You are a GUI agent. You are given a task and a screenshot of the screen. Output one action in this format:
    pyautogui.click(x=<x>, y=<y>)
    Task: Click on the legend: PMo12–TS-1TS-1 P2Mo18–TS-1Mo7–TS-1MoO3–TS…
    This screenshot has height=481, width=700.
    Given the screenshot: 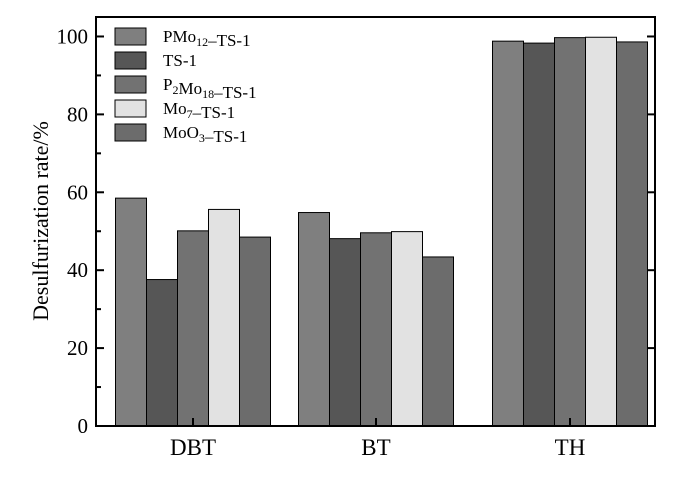 What is the action you would take?
    pyautogui.click(x=185, y=86)
    